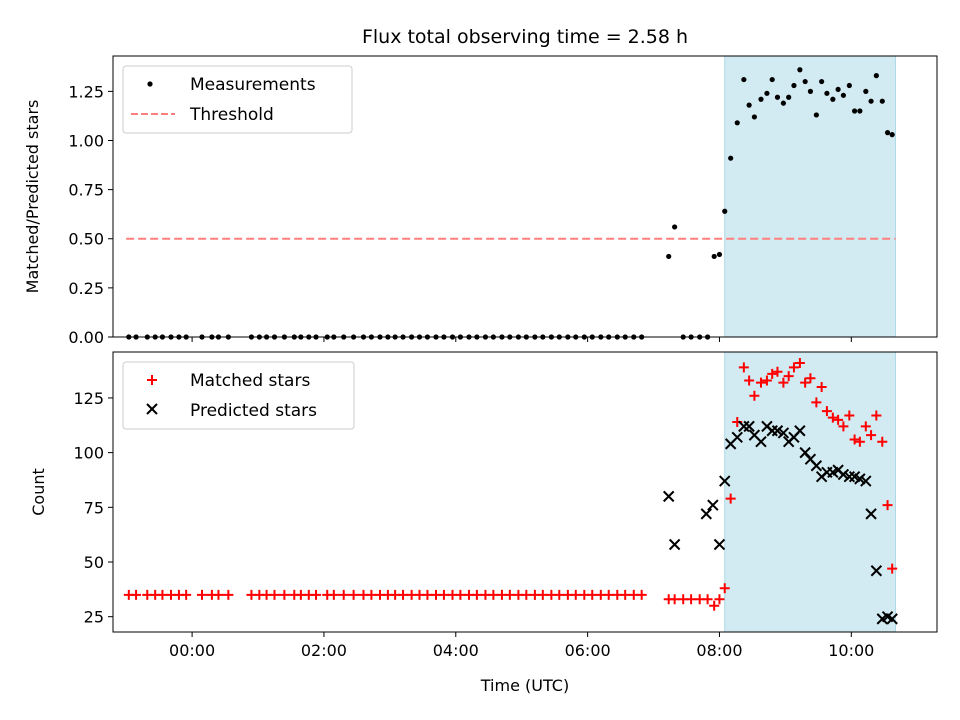 The width and height of the screenshot is (960, 720). What do you see at coordinates (719, 650) in the screenshot?
I see `x-tick-label: 08:00` at bounding box center [719, 650].